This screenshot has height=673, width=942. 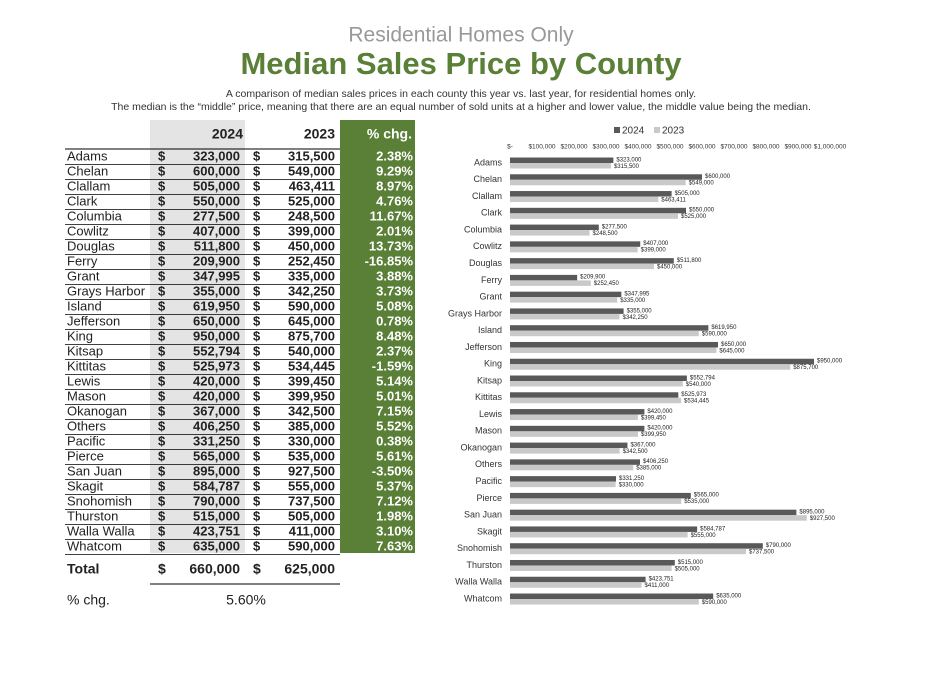 What do you see at coordinates (216, 275) in the screenshot?
I see `price-2024: 347,995` at bounding box center [216, 275].